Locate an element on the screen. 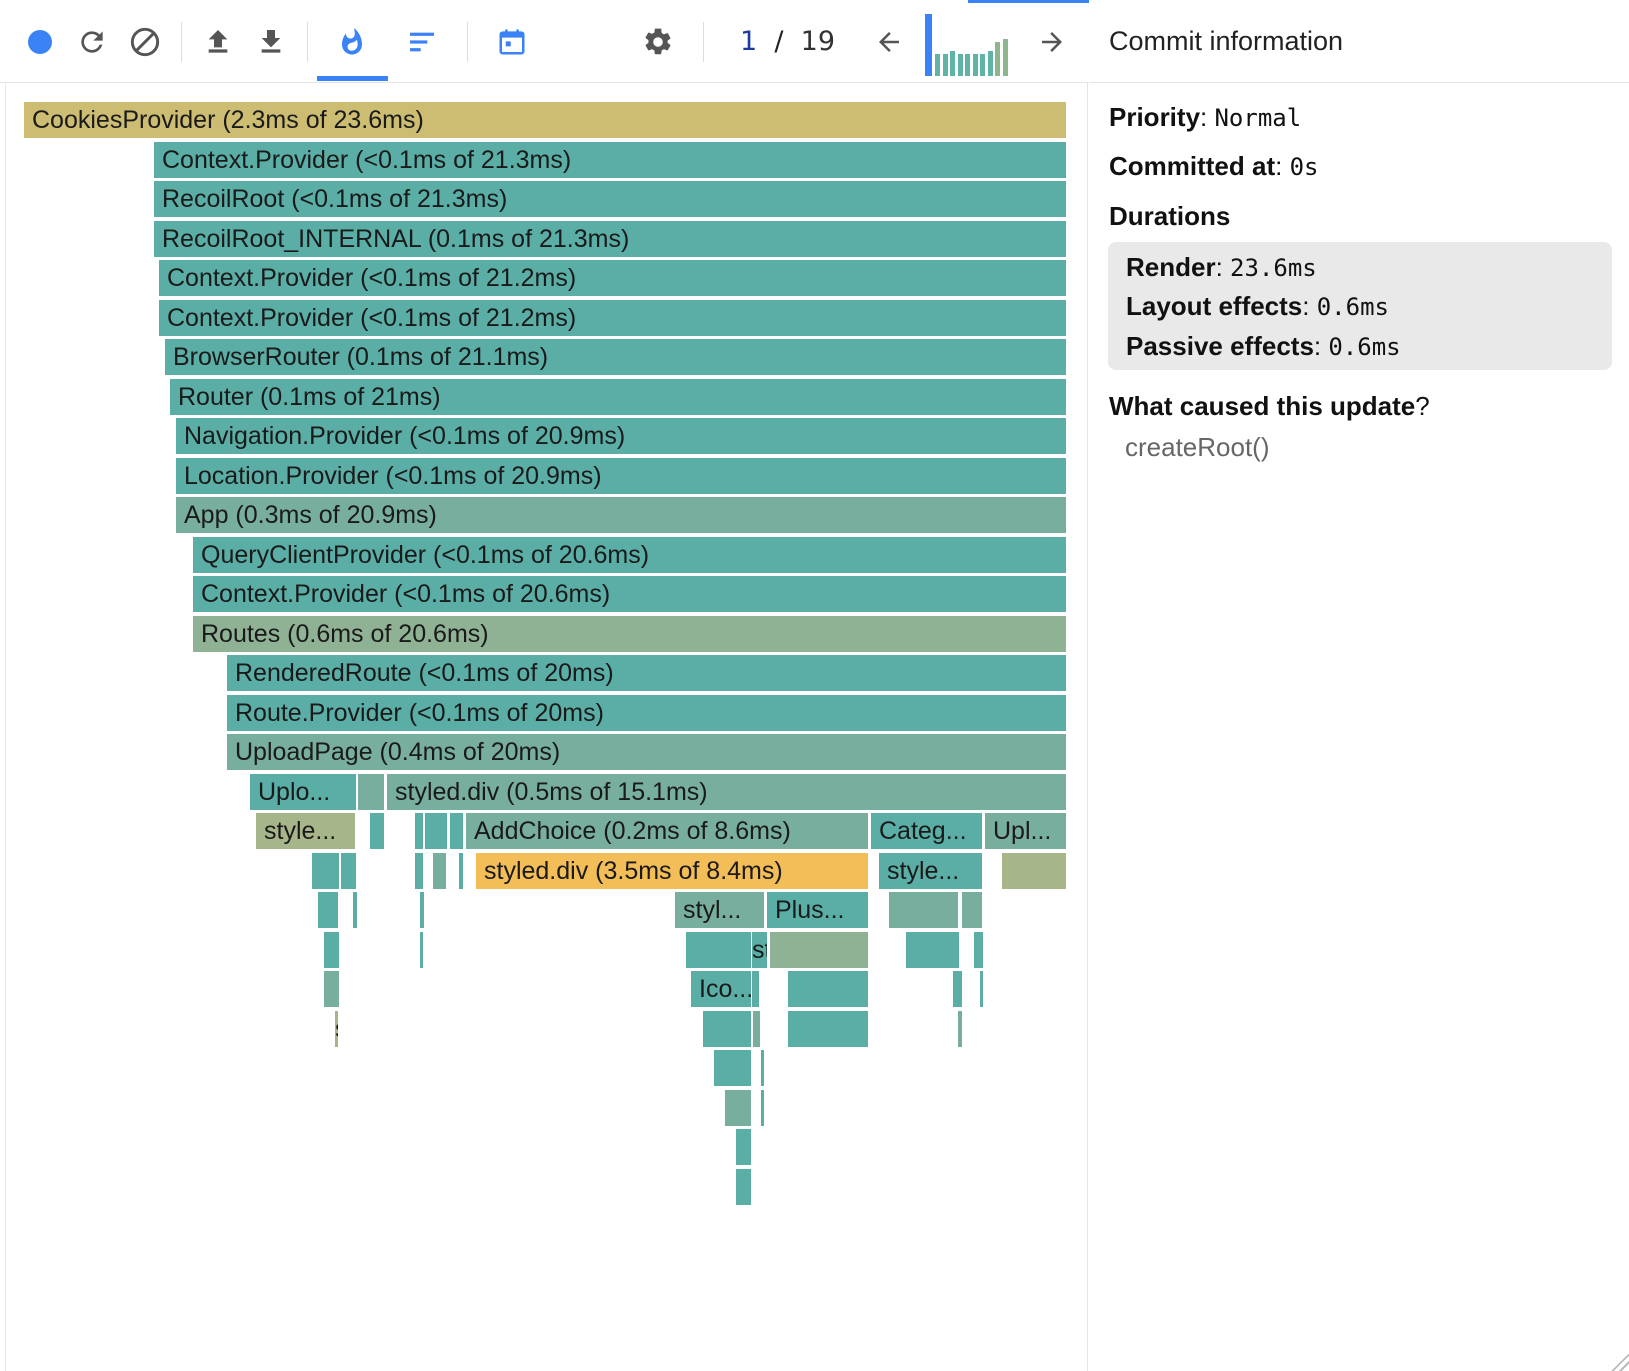 The image size is (1629, 1371). commit-total-count: 19 is located at coordinates (817, 41).